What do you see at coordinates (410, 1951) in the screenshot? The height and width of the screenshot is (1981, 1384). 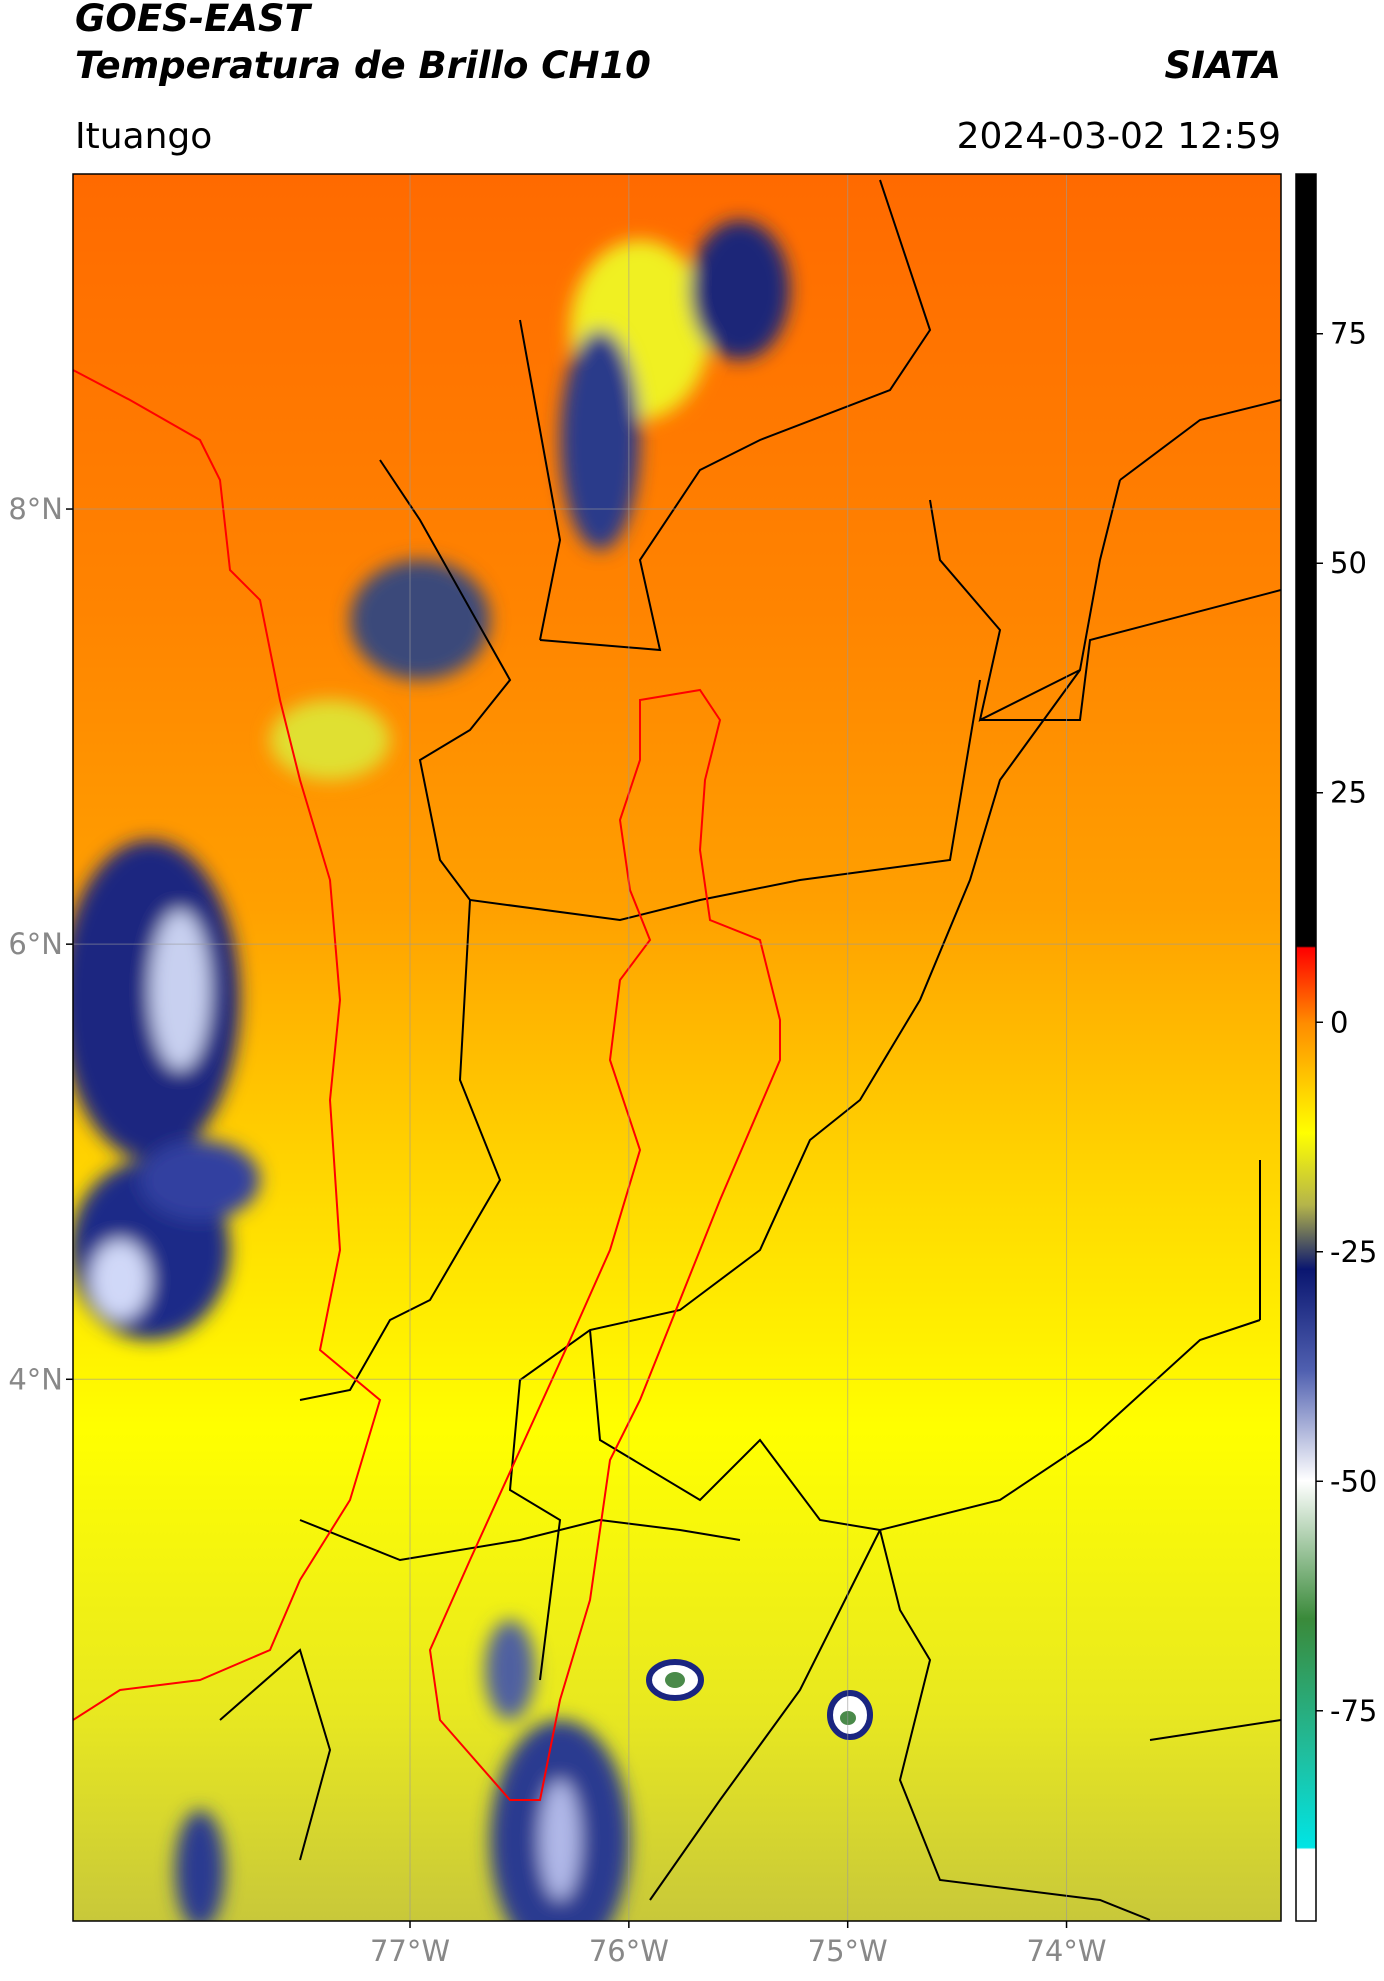 I see `lon-tick-label: 77°W` at bounding box center [410, 1951].